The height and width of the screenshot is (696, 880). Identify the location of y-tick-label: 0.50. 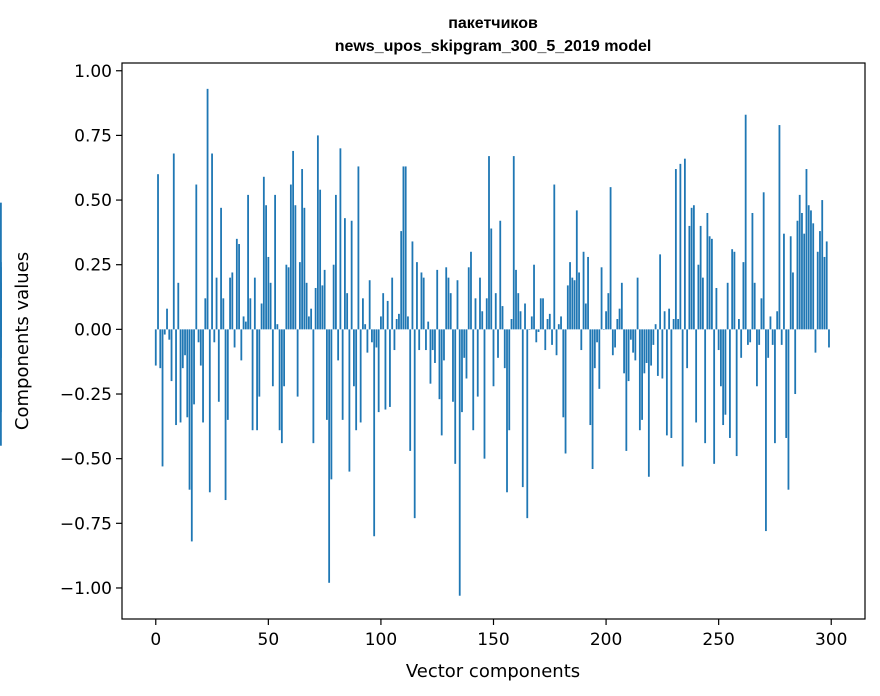
(93, 201).